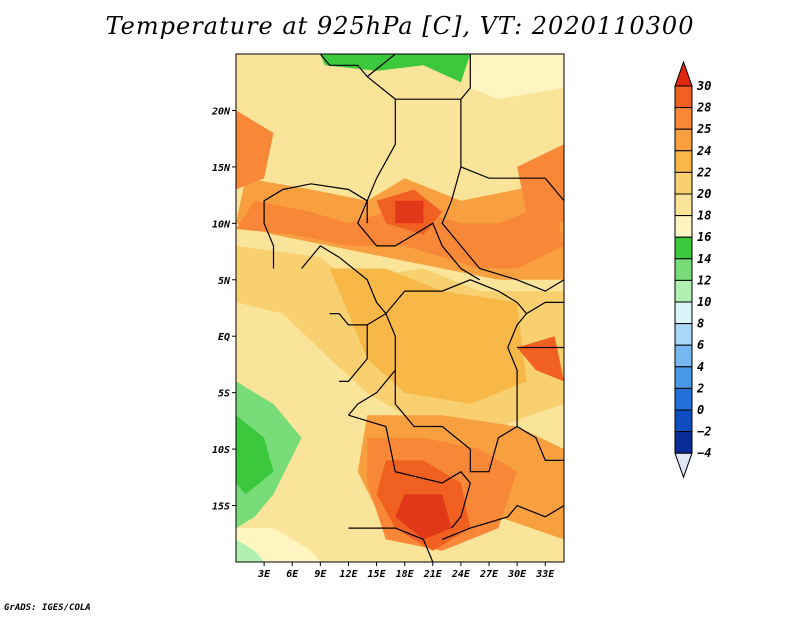  I want to click on lat-tick-label: EQ, so click(224, 337).